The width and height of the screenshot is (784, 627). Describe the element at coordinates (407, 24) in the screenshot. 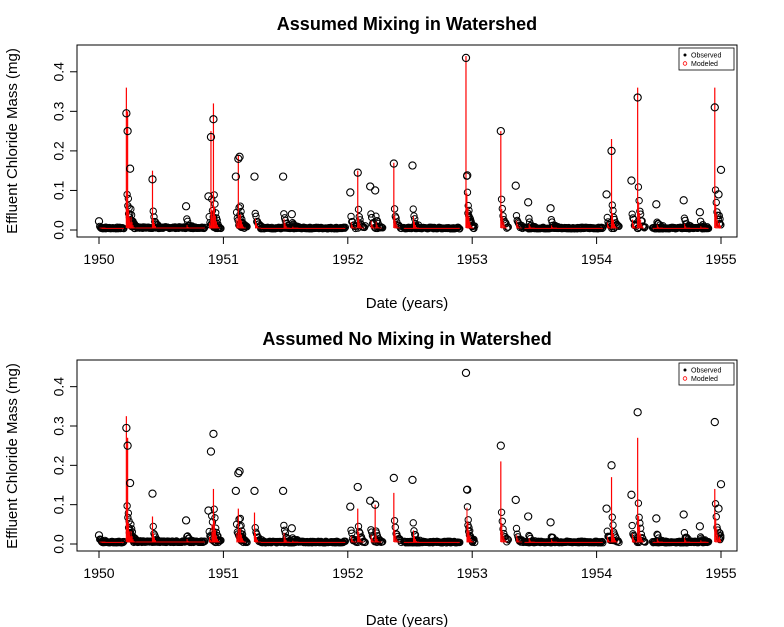

I see `chart-title: Assumed Mixing in Watershed` at that location.